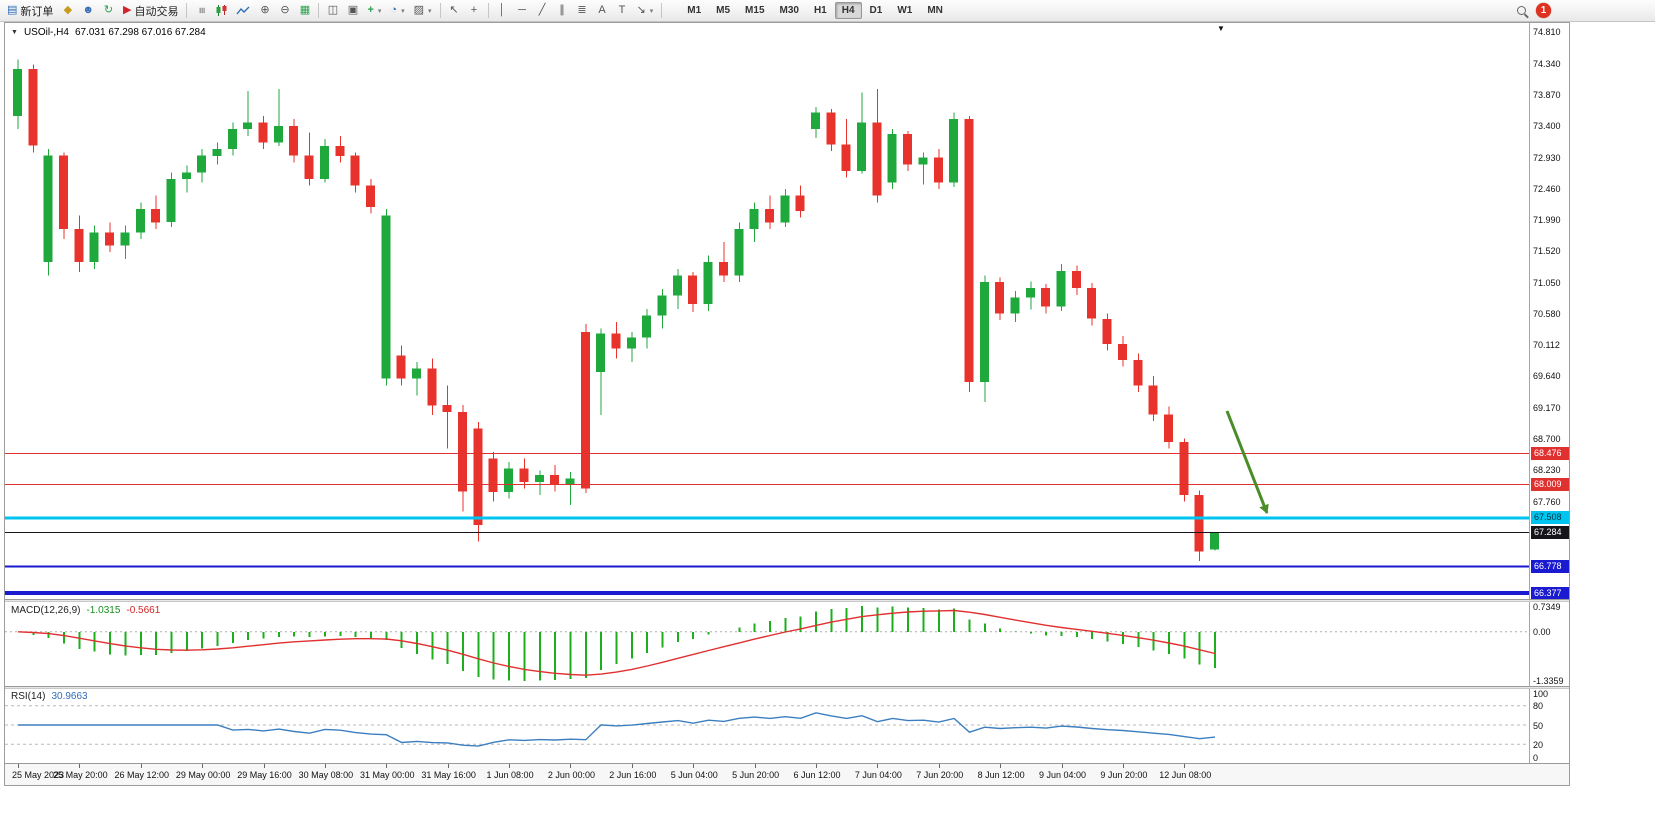  I want to click on zoom-in-icon: ⊕, so click(265, 10).